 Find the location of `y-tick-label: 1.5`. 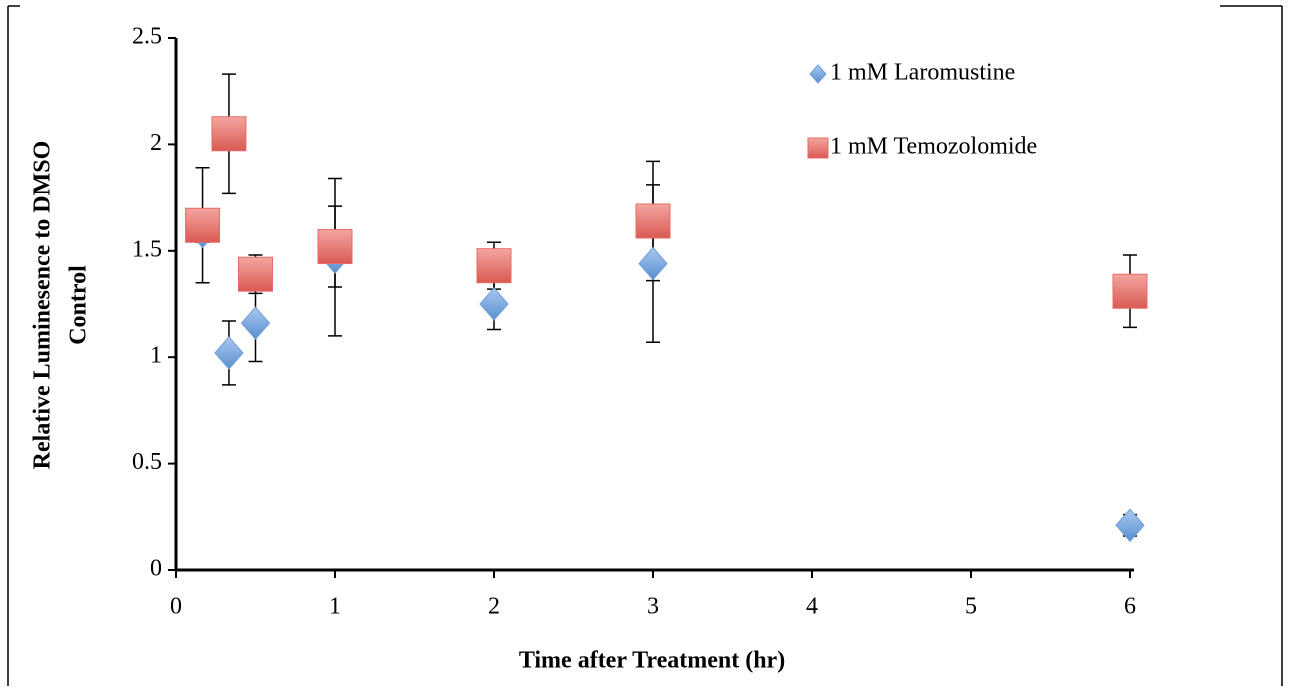

y-tick-label: 1.5 is located at coordinates (147, 249).